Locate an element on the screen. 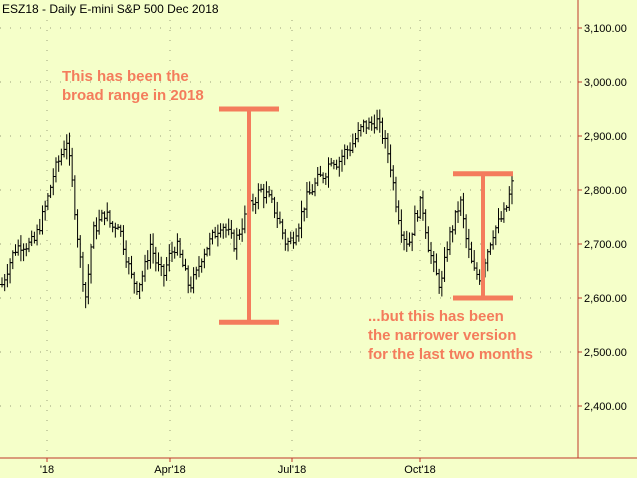 This screenshot has height=478, width=637. y-tick-label: 3,000.00 is located at coordinates (605, 83).